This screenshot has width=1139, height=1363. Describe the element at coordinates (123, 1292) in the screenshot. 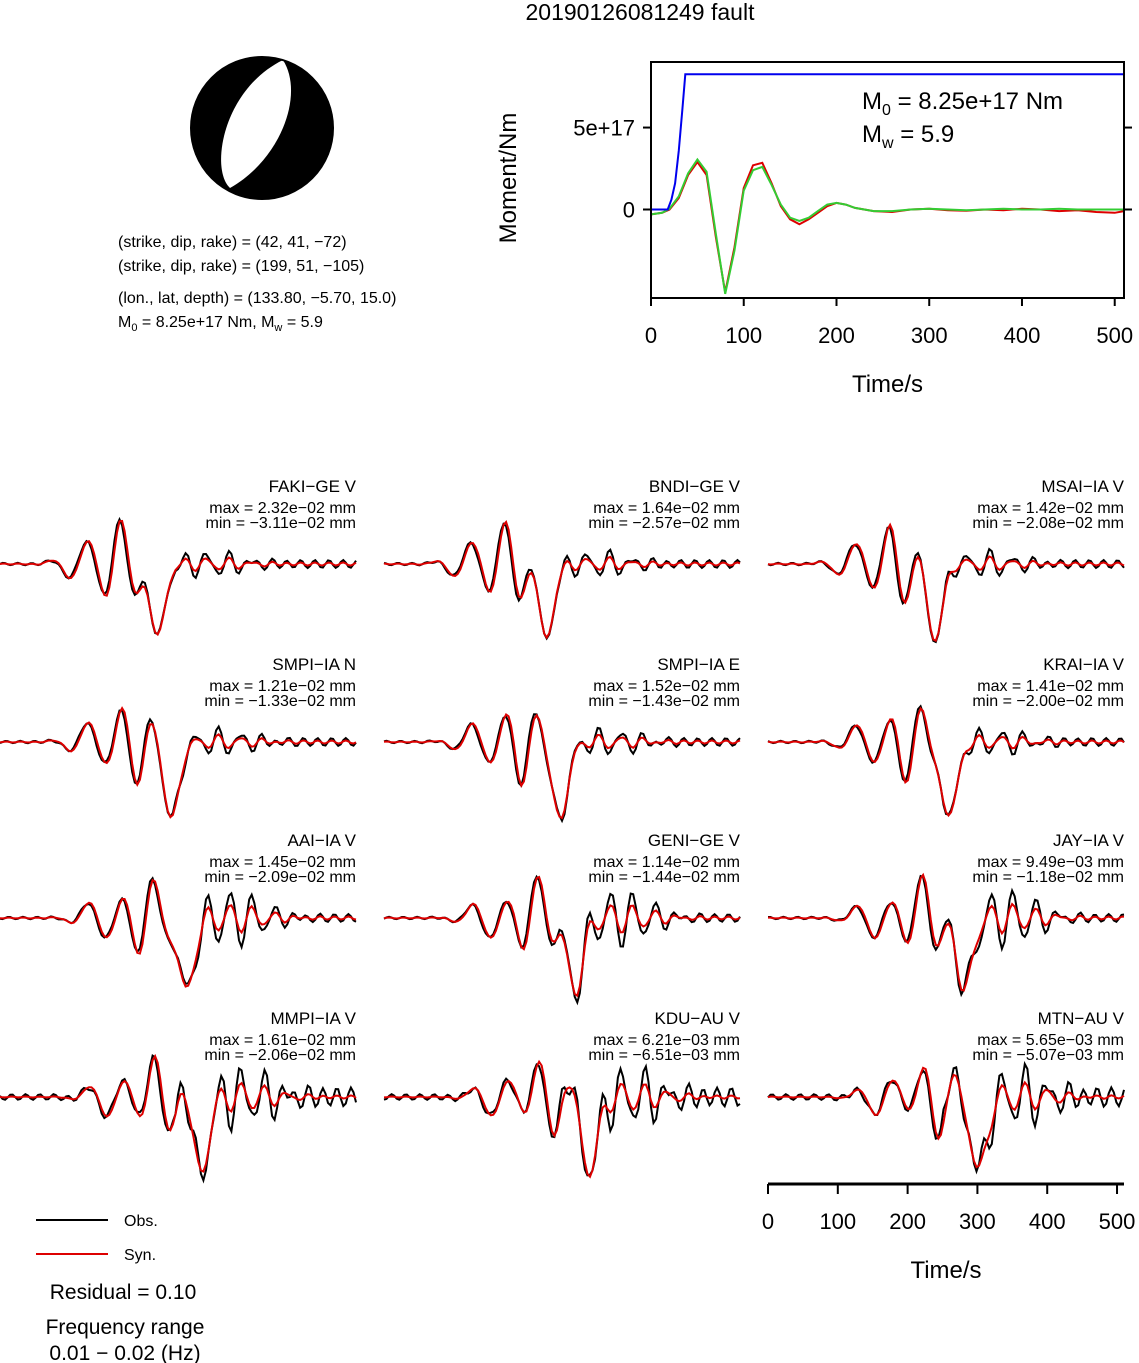

I see `residual-label: Residual = 0.10` at that location.